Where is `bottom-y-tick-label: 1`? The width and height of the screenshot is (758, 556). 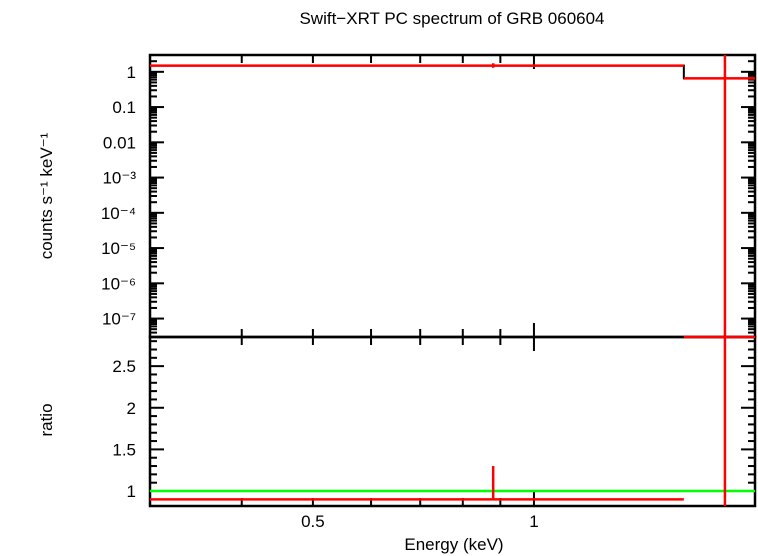 bottom-y-tick-label: 1 is located at coordinates (131, 491).